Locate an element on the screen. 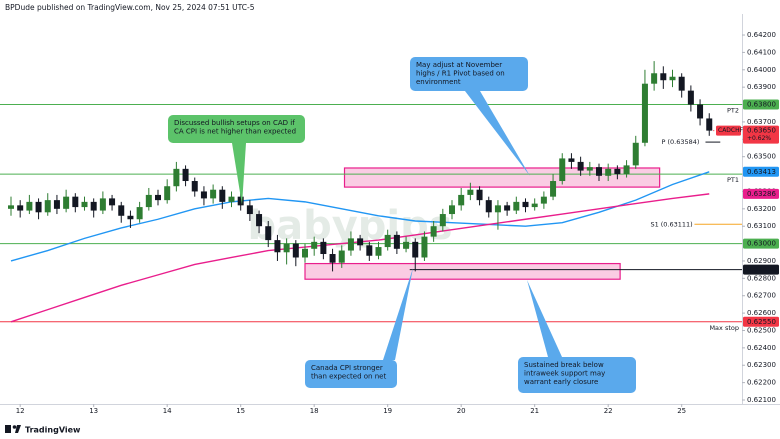 This screenshot has width=780, height=439. x-tick-label: 20 is located at coordinates (461, 411).